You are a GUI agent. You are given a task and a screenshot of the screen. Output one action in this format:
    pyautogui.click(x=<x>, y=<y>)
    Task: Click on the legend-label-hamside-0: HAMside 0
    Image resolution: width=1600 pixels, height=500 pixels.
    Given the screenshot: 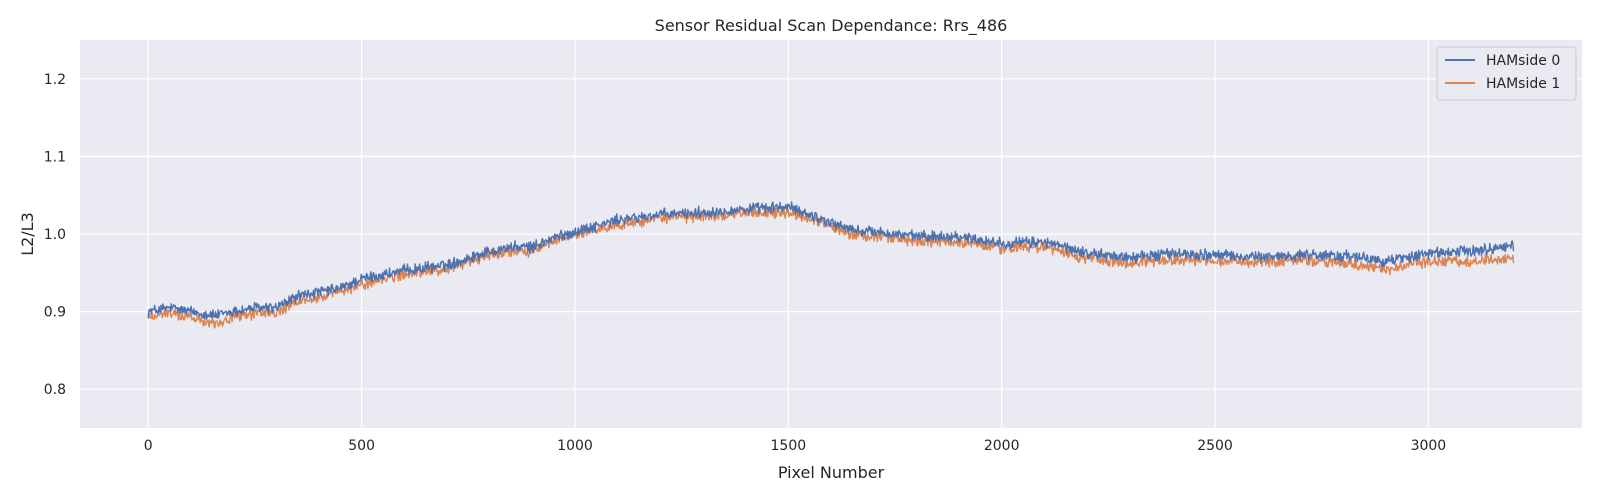 What is the action you would take?
    pyautogui.click(x=1523, y=61)
    